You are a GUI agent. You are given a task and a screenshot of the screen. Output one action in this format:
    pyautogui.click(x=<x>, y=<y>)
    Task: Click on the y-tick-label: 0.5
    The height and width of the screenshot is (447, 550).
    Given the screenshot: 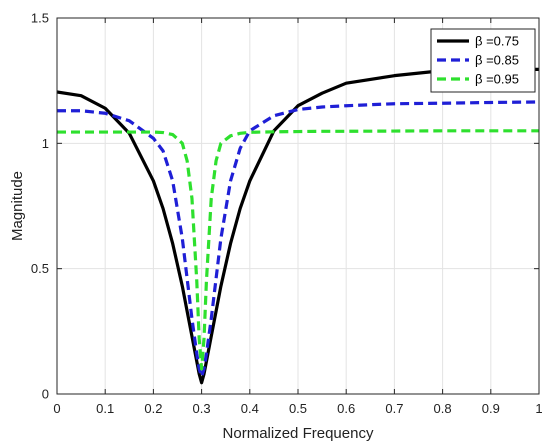 What is the action you would take?
    pyautogui.click(x=40, y=268)
    